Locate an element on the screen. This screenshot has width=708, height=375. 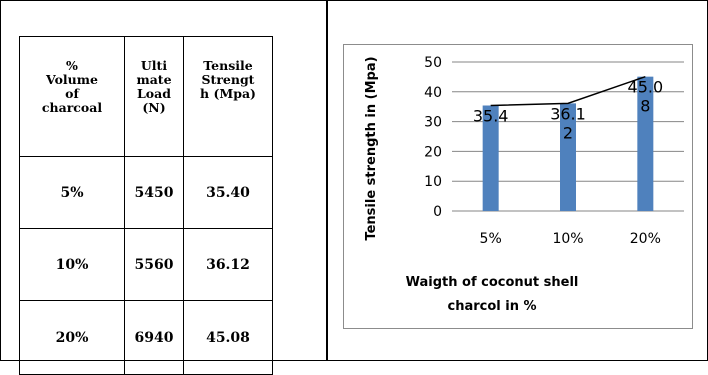
cell-volume: 5% is located at coordinates (72, 192).